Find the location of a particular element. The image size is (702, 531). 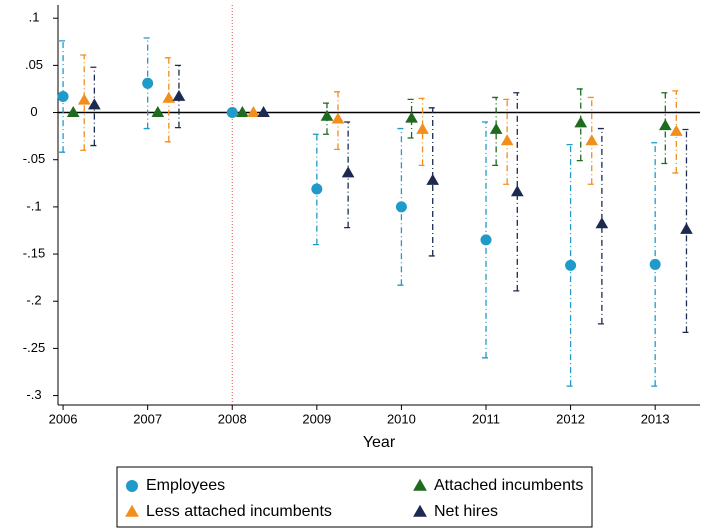

x-tick-label: 2012 is located at coordinates (570, 418).